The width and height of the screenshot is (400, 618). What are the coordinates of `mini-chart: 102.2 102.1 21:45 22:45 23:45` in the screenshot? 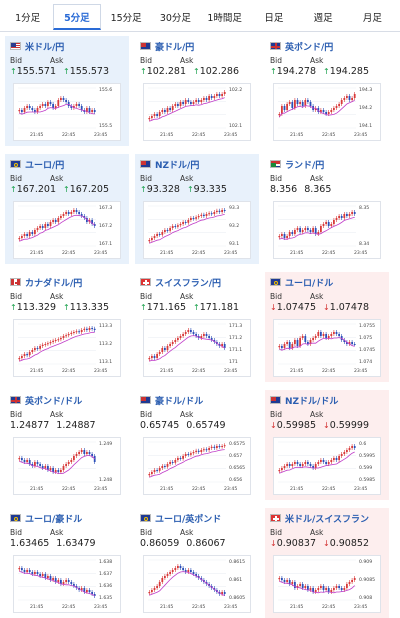 It's located at (197, 112).